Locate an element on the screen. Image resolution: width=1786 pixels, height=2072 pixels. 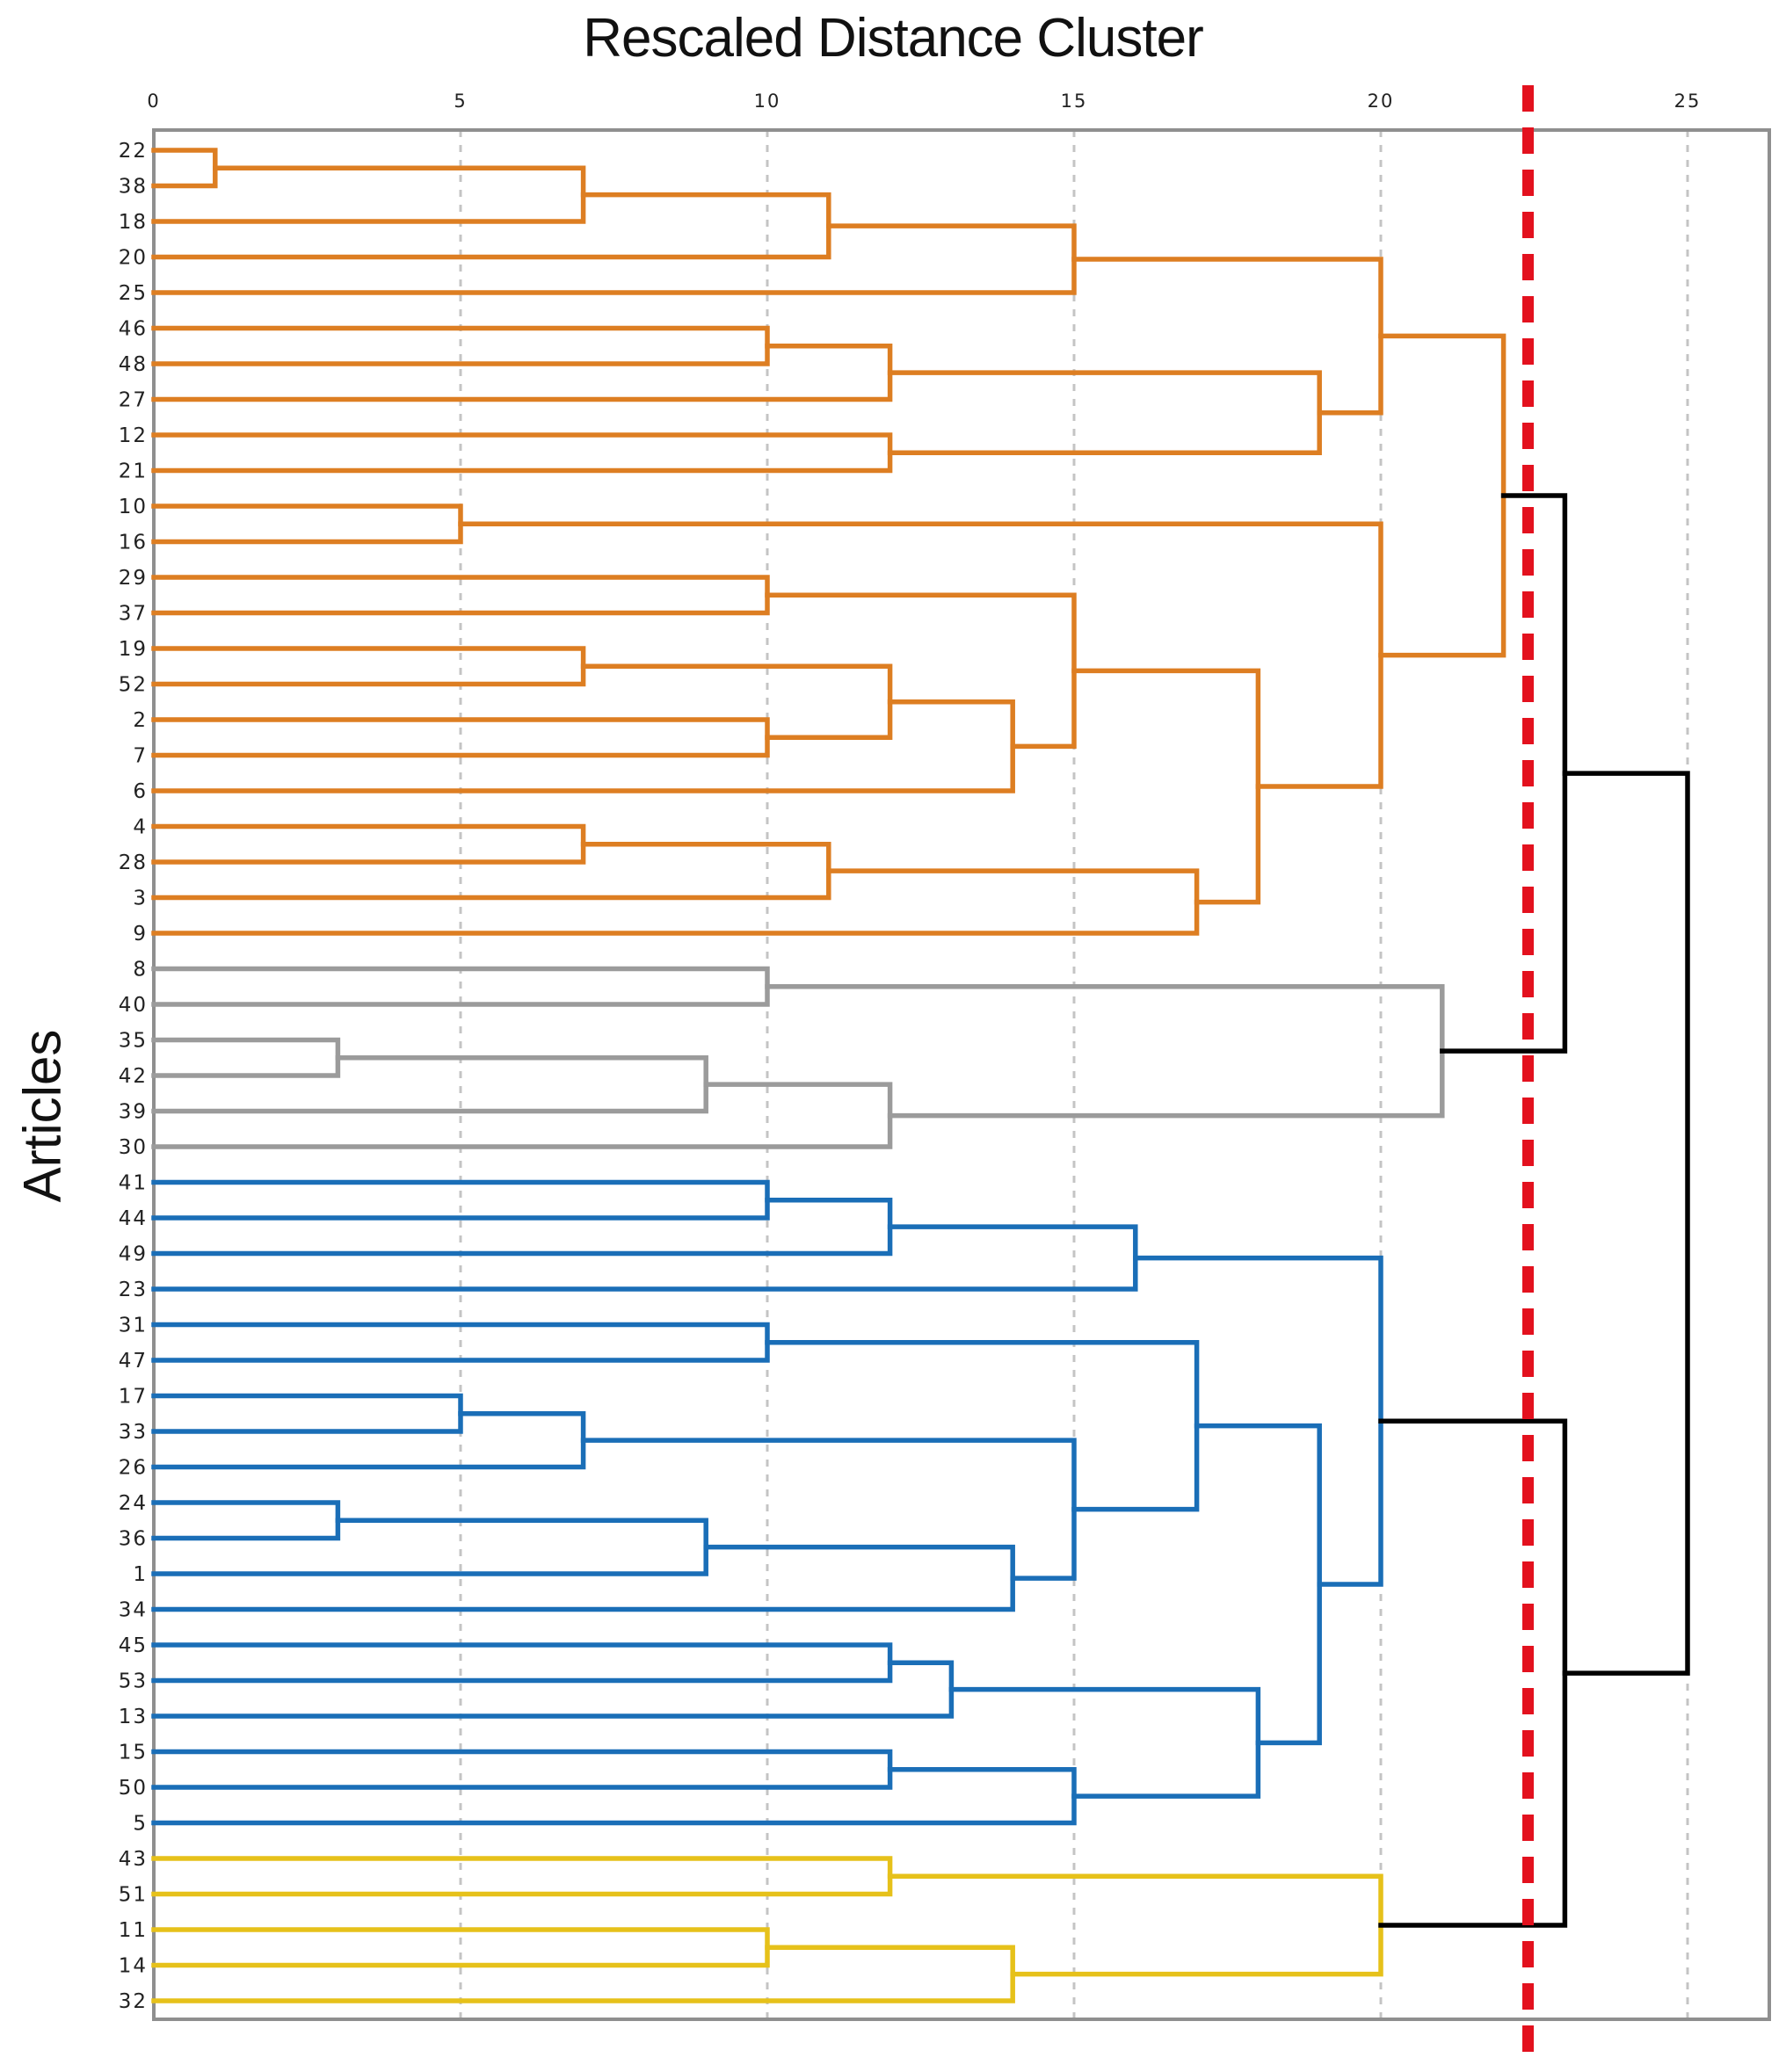
leaf-label-10: 10 is located at coordinates (133, 507).